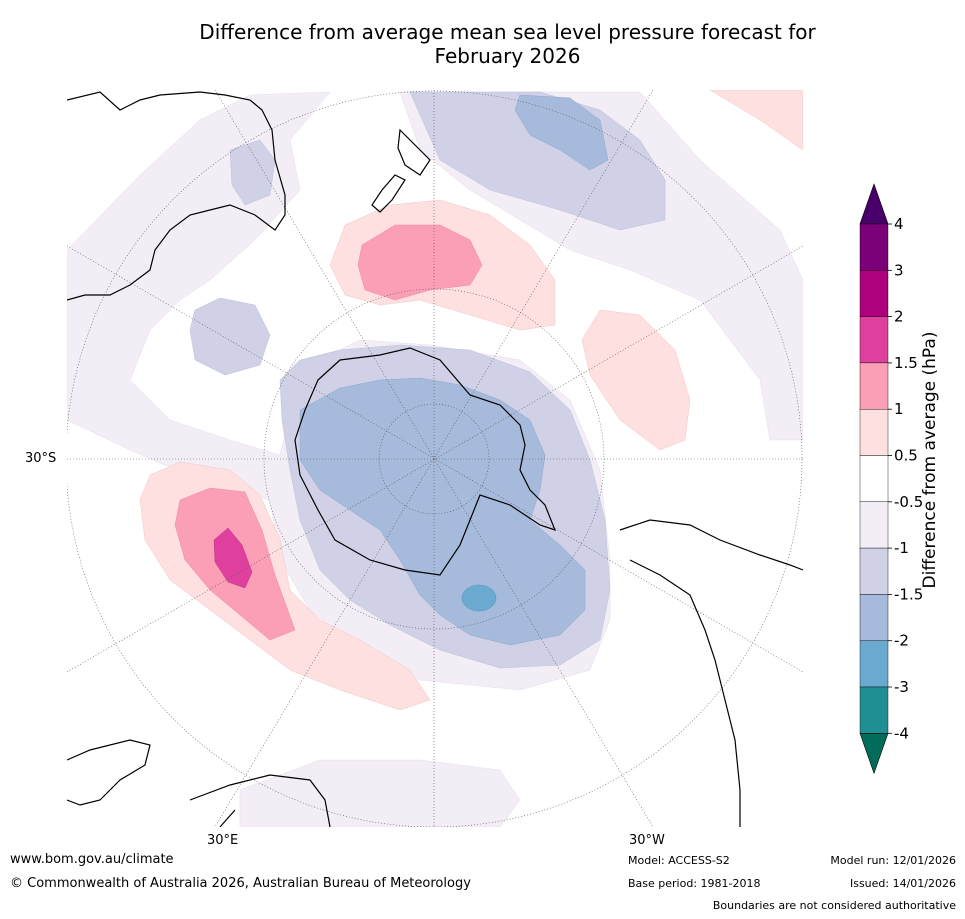 The image size is (965, 919). What do you see at coordinates (679, 860) in the screenshot?
I see `footer-model: Model: ACCESS-S2` at bounding box center [679, 860].